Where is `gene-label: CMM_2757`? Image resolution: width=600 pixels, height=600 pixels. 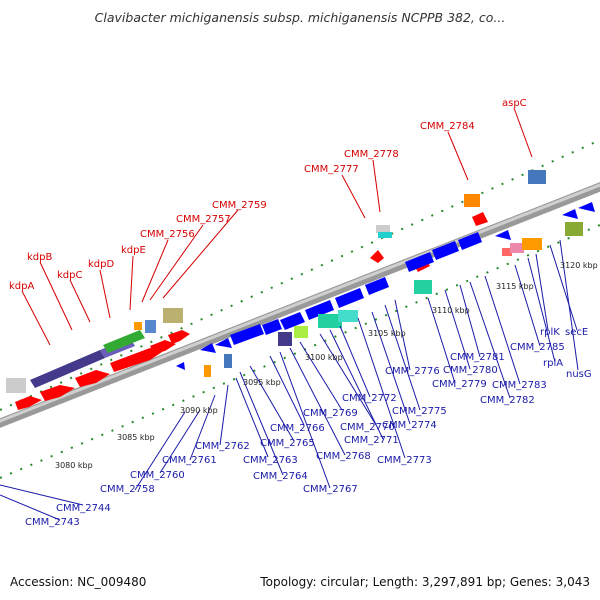
gene-label: CMM_2757 is located at coordinates (203, 219).